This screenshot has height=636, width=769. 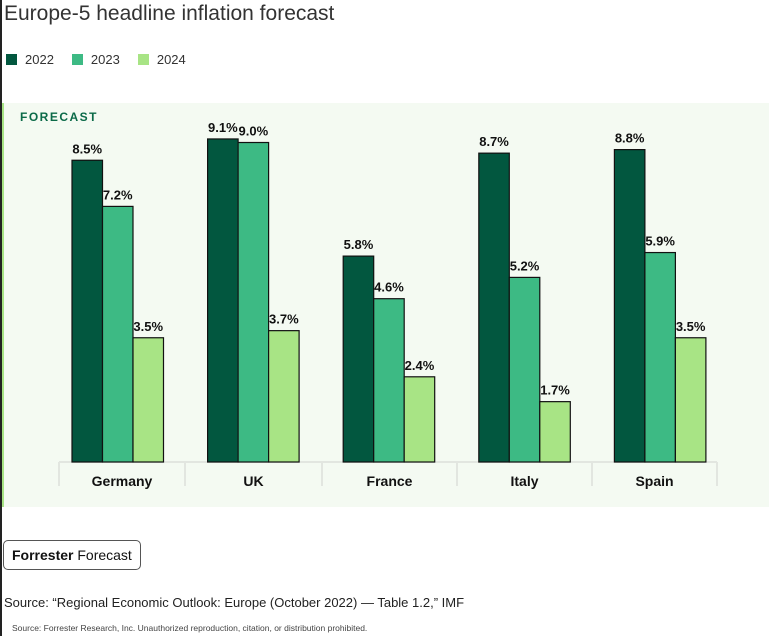 I want to click on legend-label: 2023, so click(x=105, y=59).